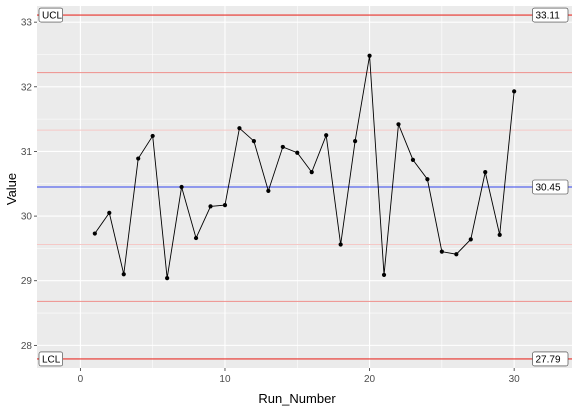 The height and width of the screenshot is (412, 578). I want to click on x-axis-title: Run_Number, so click(297, 398).